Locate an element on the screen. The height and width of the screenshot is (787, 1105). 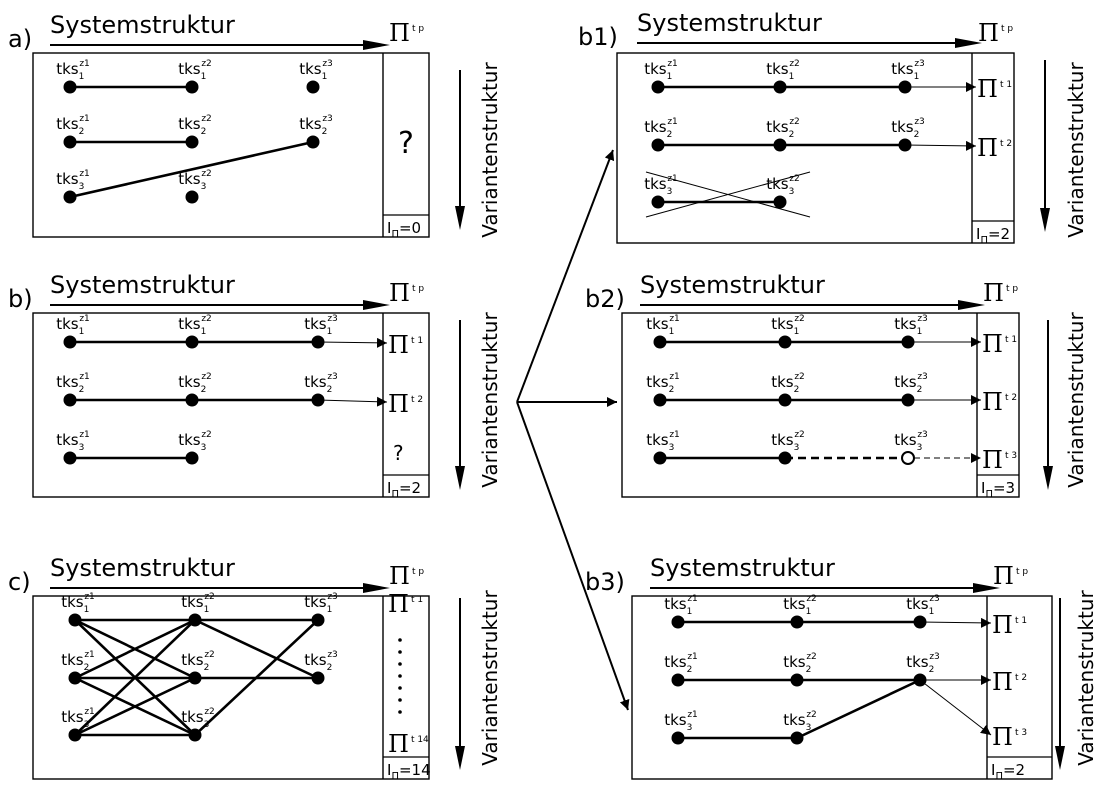
panel-b3-pi-sup: t 3 is located at coordinates (1021, 733).